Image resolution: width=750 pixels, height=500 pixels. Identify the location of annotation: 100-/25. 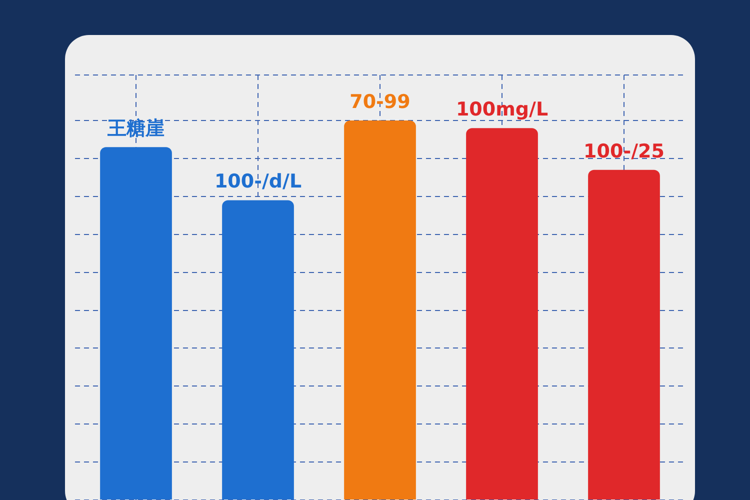
(624, 151).